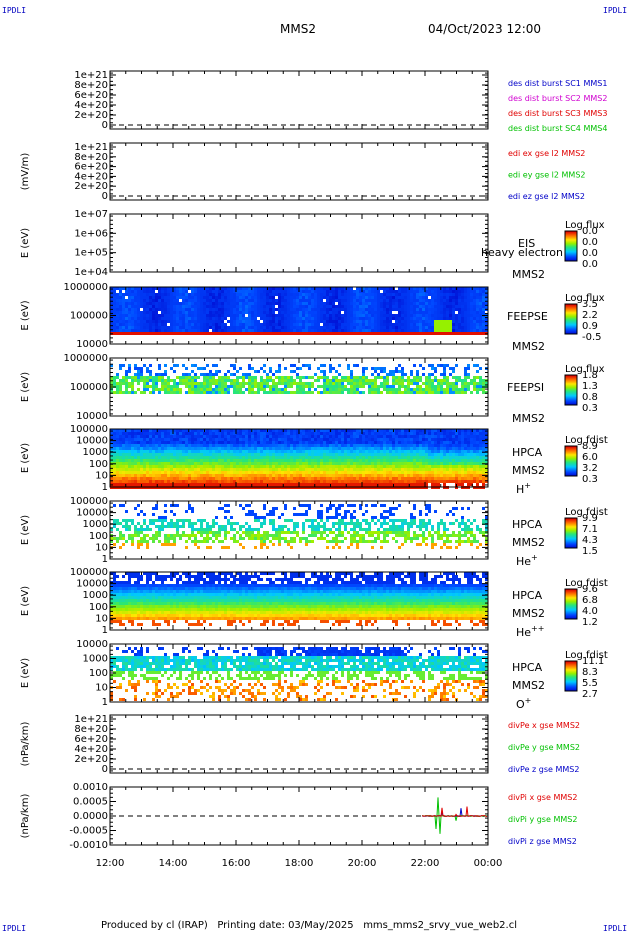  What do you see at coordinates (571, 237) in the screenshot?
I see `colorbar-segment` at bounding box center [571, 237].